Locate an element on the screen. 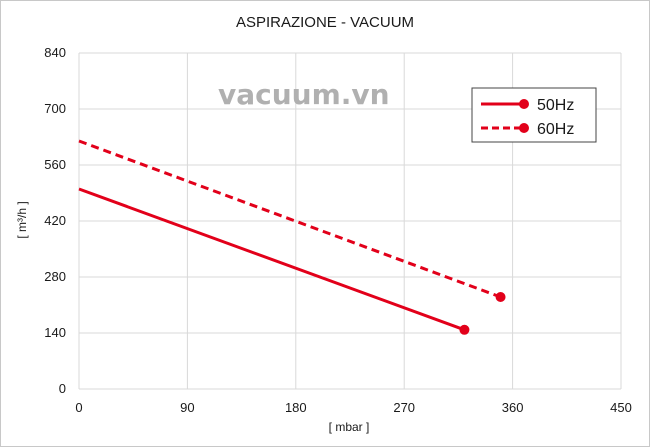 The height and width of the screenshot is (447, 650). y-axis-label: [ m³/h ] is located at coordinates (22, 219).